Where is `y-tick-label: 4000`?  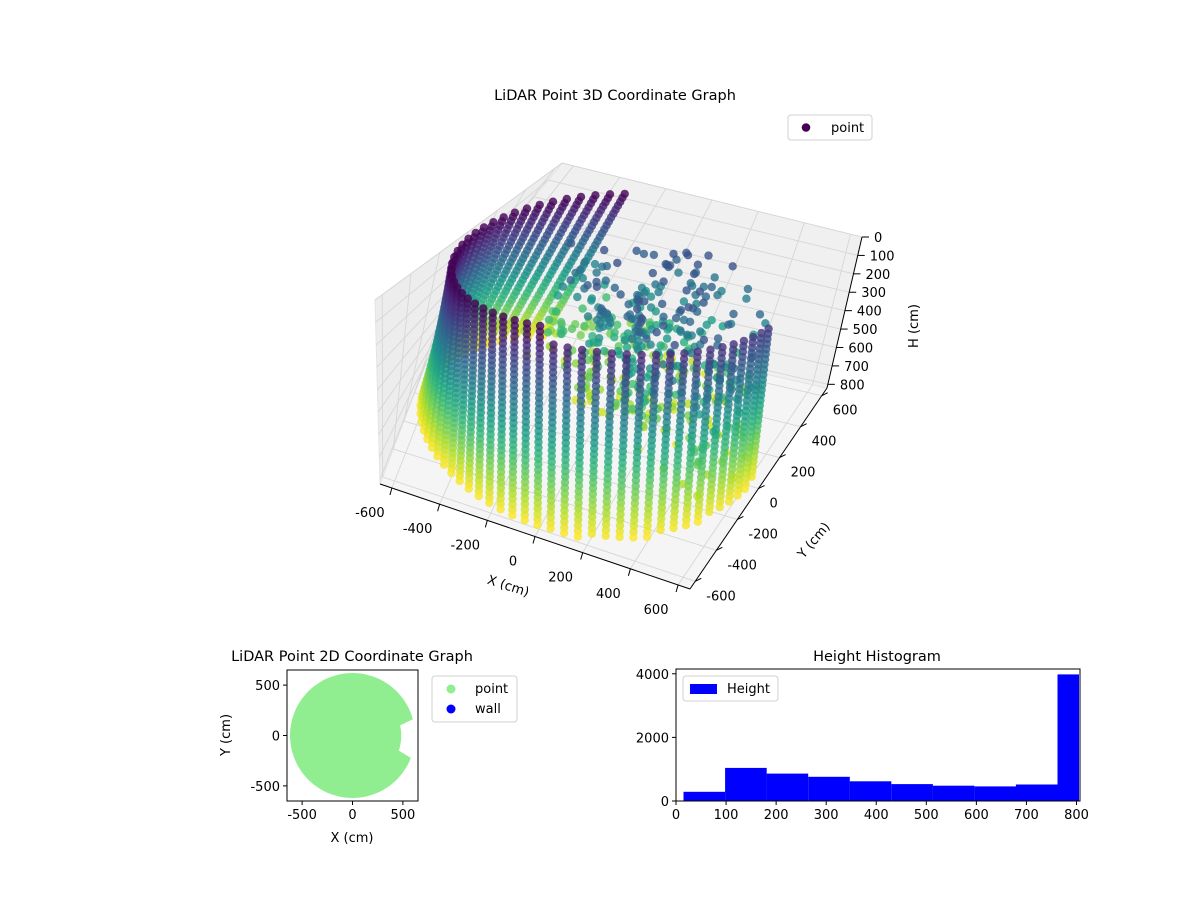
y-tick-label: 4000 is located at coordinates (652, 675).